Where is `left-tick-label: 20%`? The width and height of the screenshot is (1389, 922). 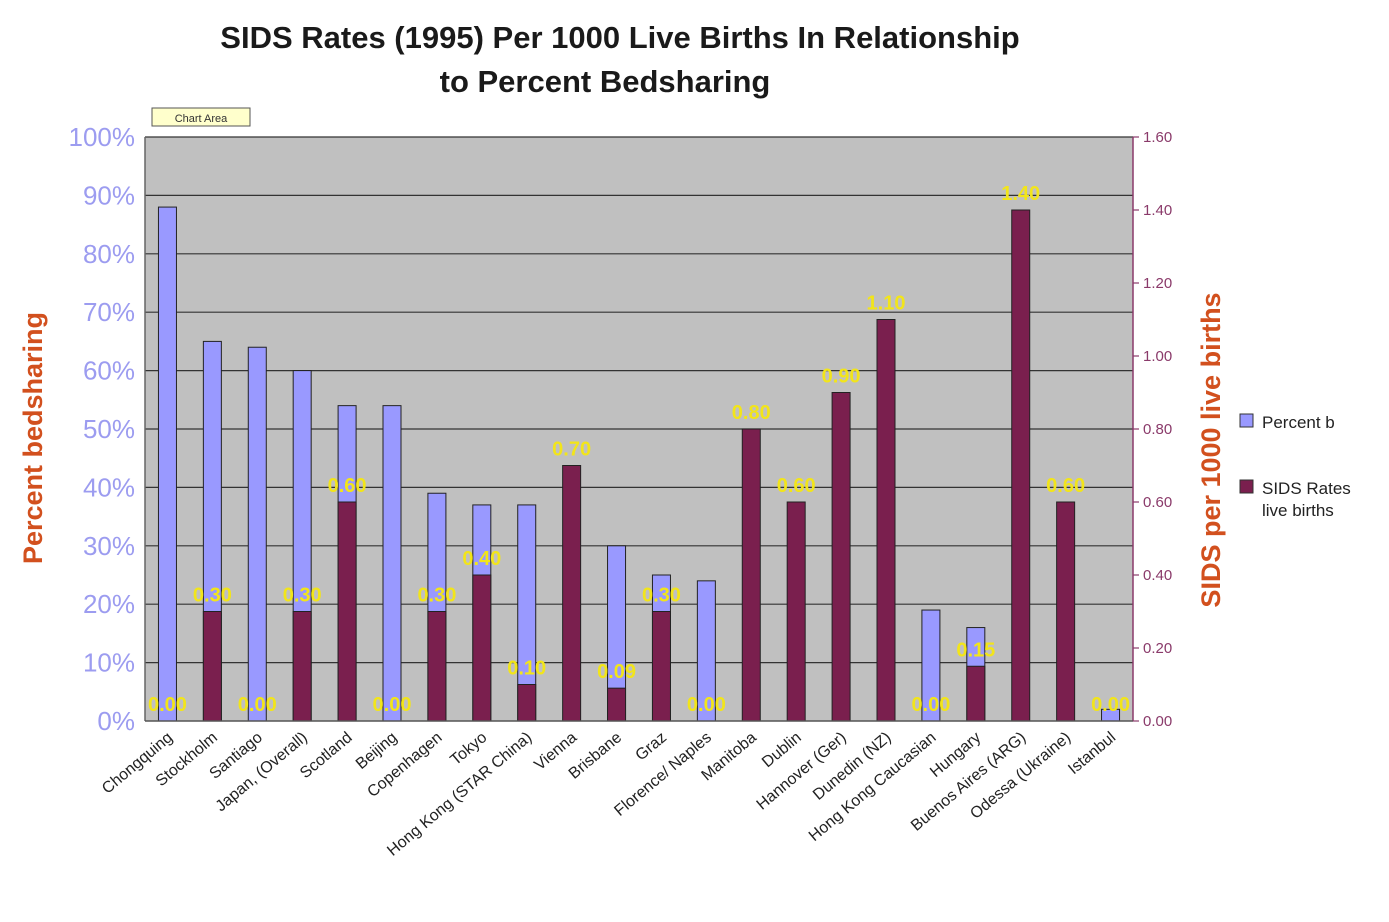 left-tick-label: 20% is located at coordinates (109, 604).